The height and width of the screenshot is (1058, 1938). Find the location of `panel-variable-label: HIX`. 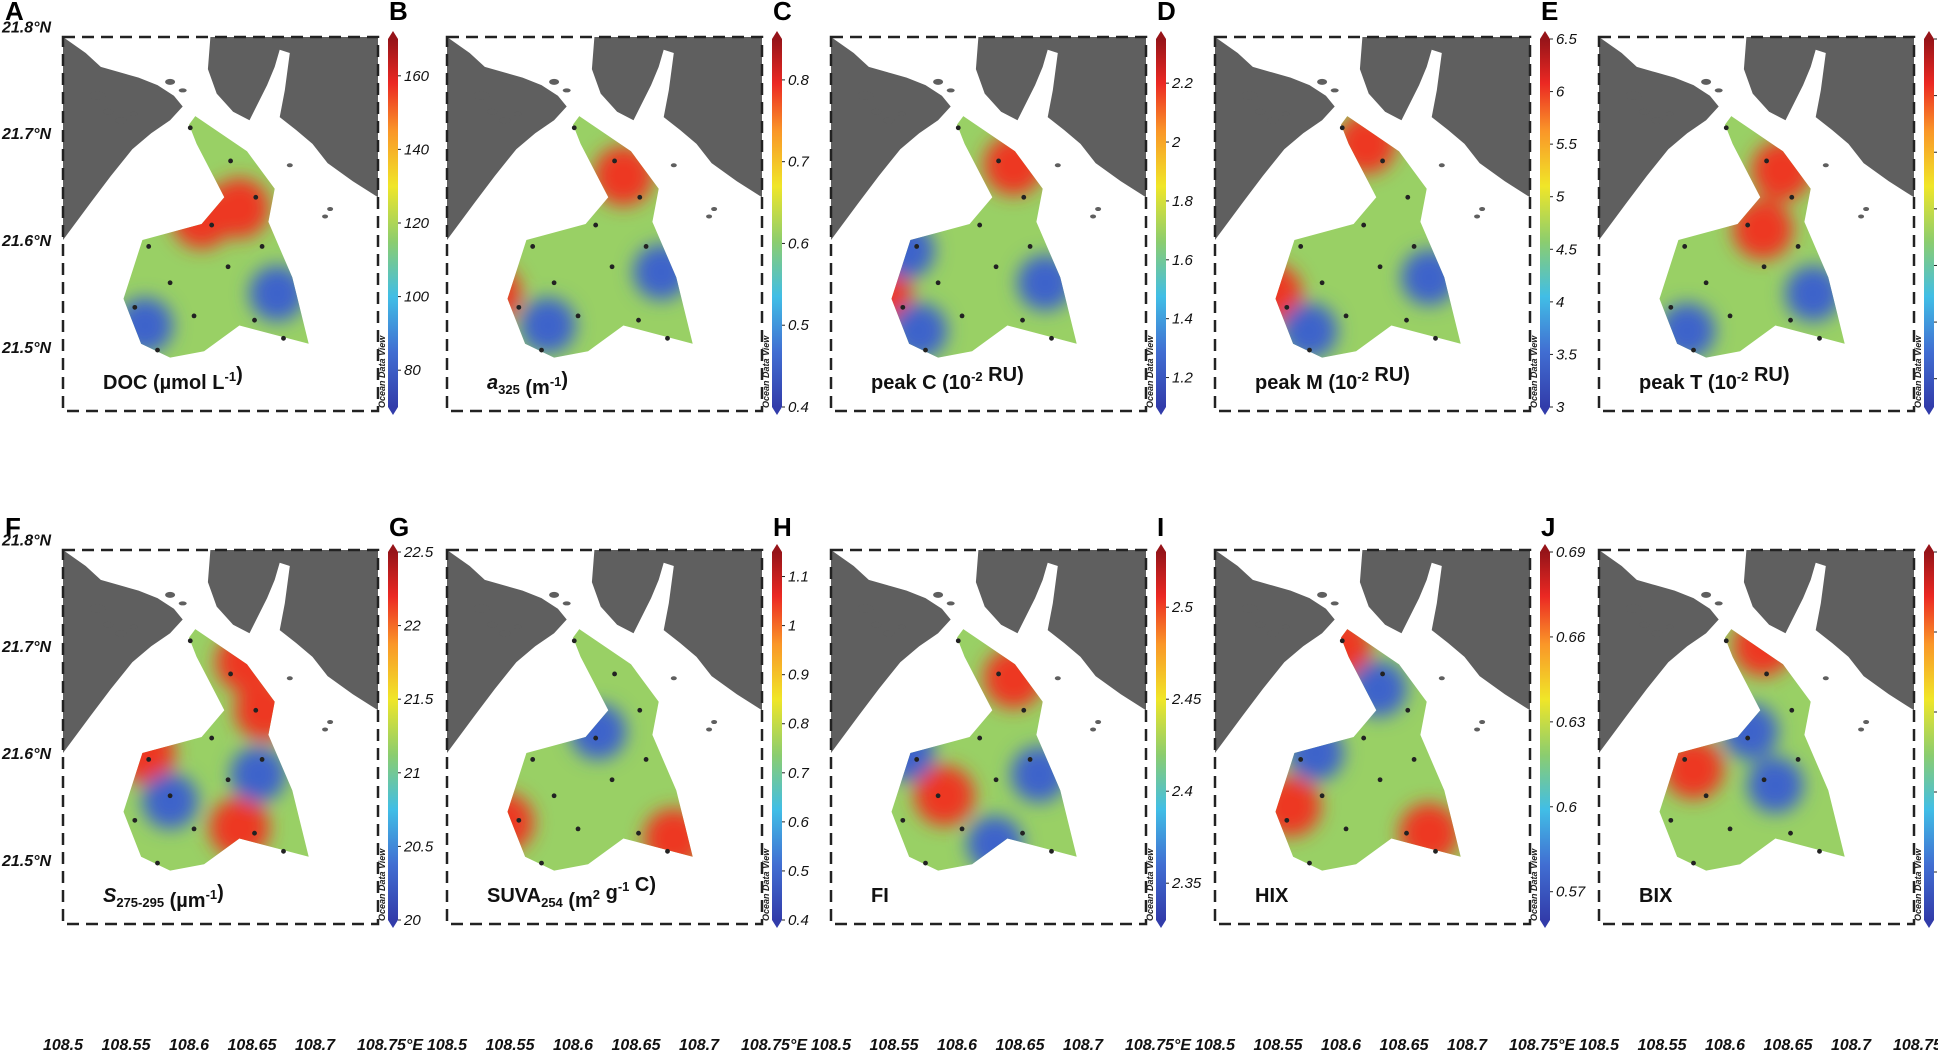

panel-variable-label: HIX is located at coordinates (1272, 896).